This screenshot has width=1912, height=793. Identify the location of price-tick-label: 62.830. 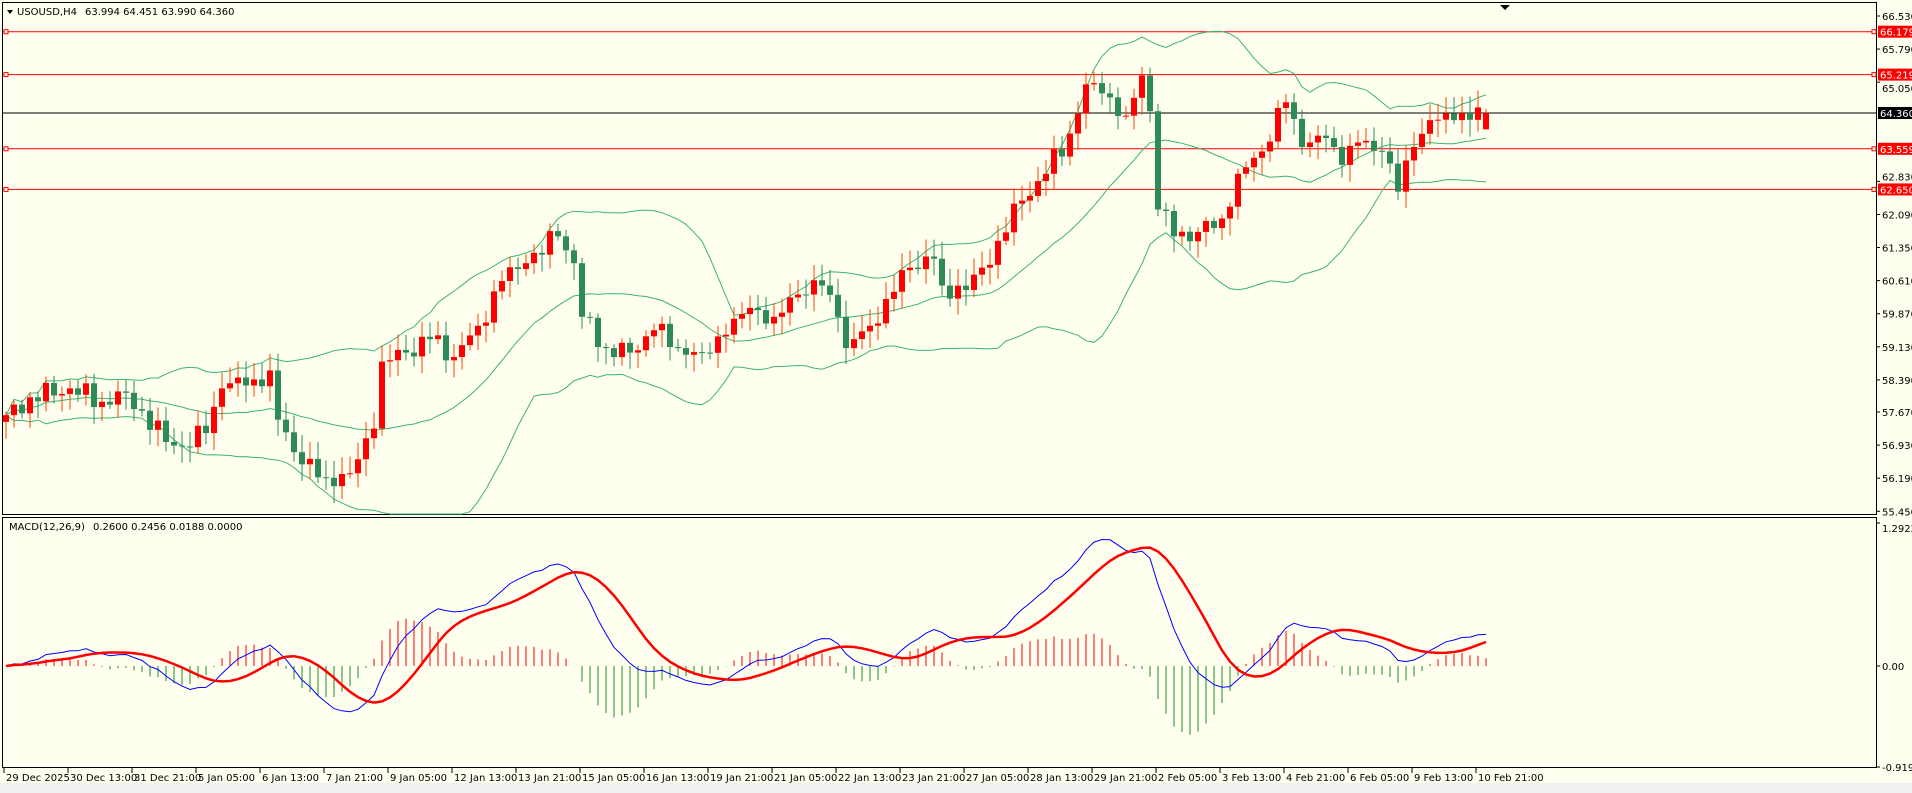
(1897, 177).